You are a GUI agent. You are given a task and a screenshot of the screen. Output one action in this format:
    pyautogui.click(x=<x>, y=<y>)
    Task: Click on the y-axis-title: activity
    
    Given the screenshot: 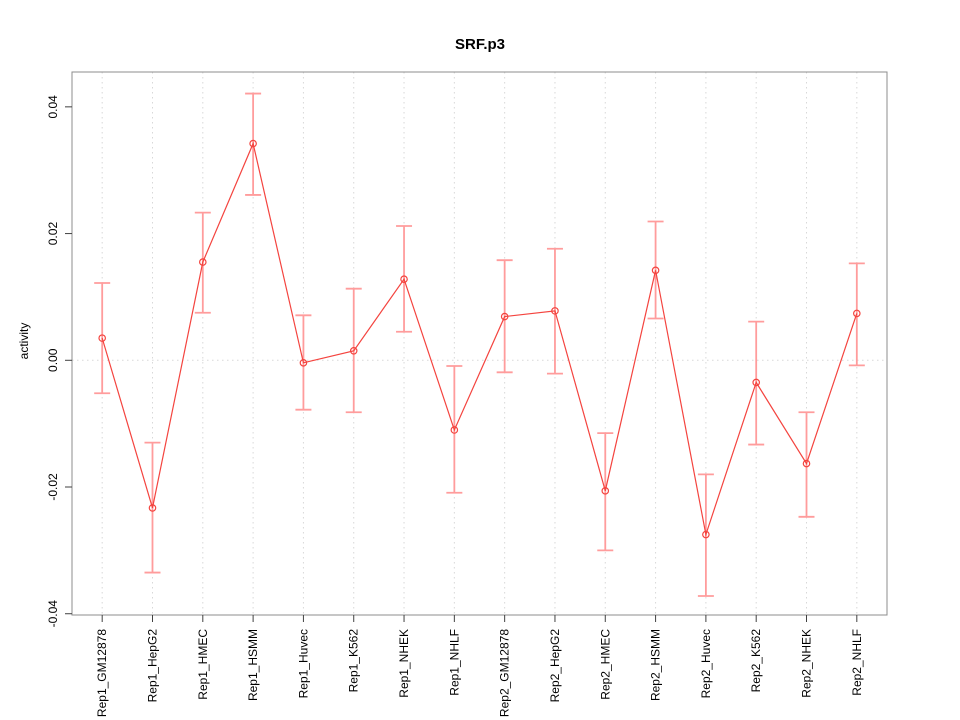 What is the action you would take?
    pyautogui.click(x=24, y=341)
    